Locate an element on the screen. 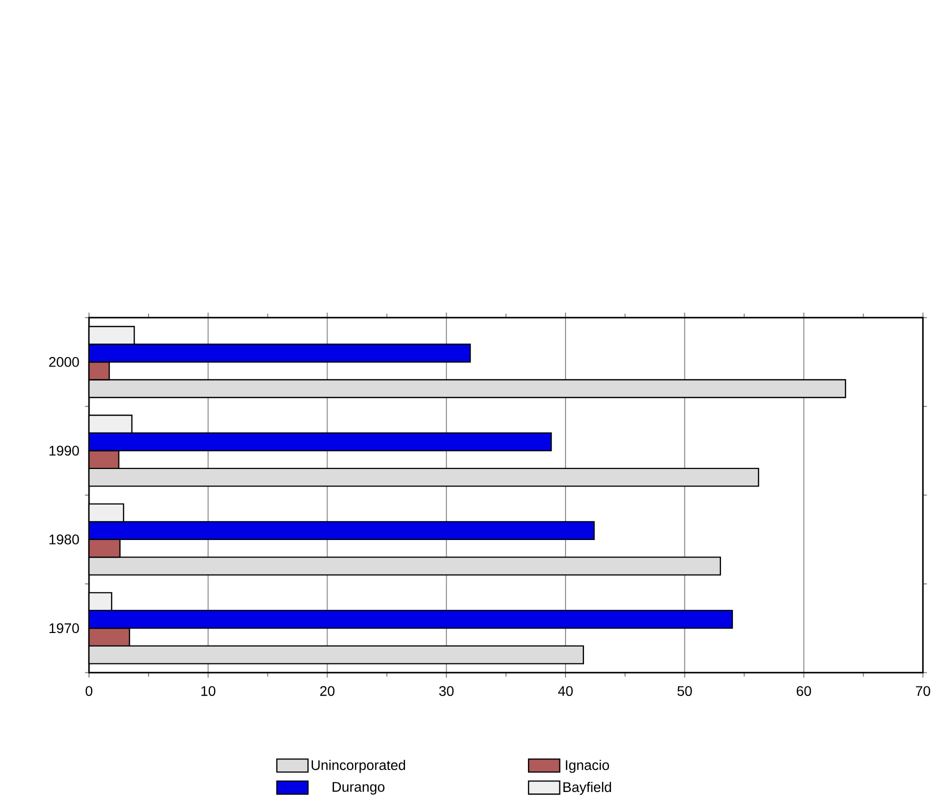  x-tick-label: 30 is located at coordinates (446, 691).